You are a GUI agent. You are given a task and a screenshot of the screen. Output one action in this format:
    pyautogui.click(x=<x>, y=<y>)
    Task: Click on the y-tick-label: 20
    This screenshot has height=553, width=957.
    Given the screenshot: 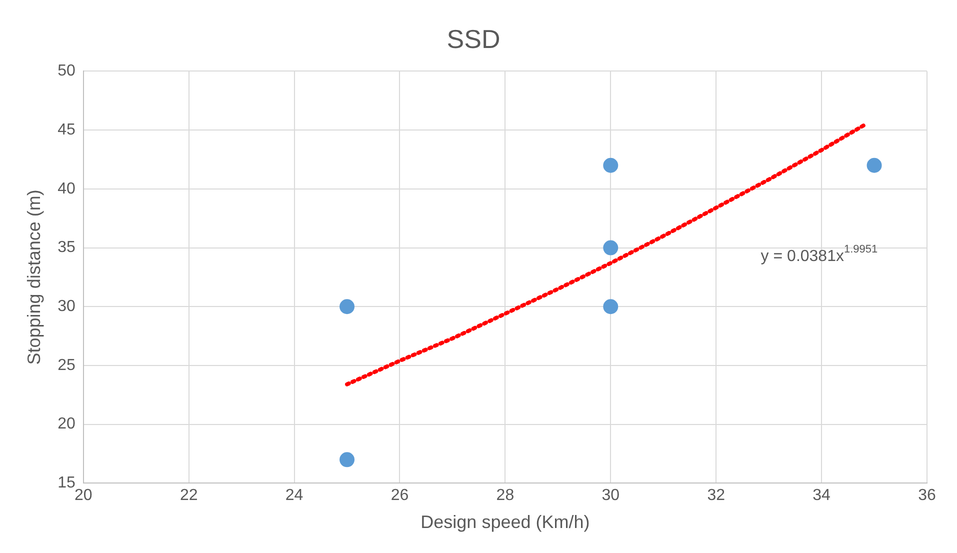 What is the action you would take?
    pyautogui.click(x=67, y=424)
    